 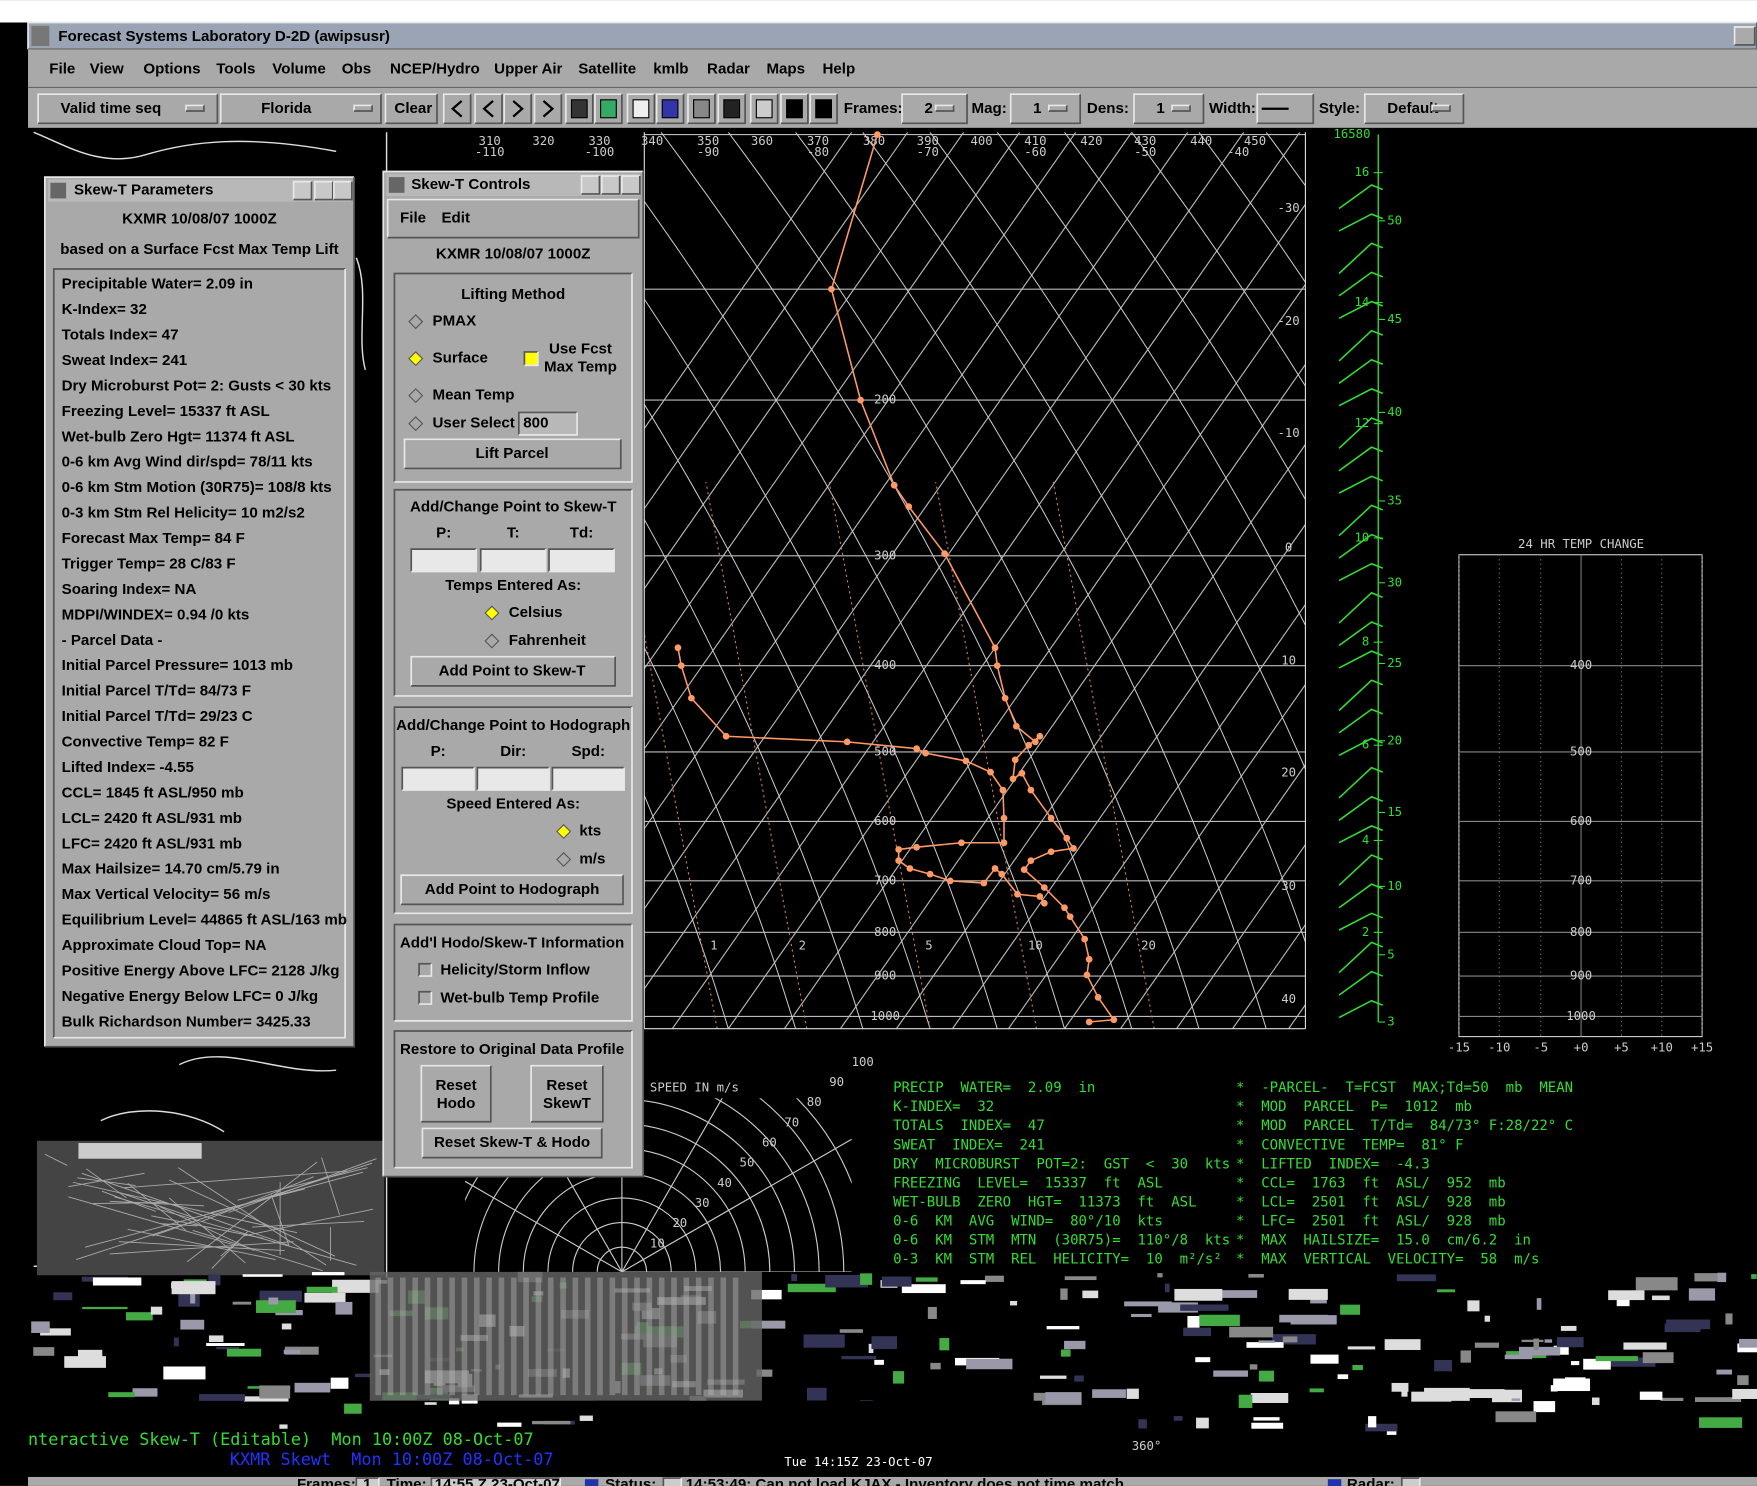 I want to click on add-point-button: Add Point to Skew-T, so click(x=513, y=670).